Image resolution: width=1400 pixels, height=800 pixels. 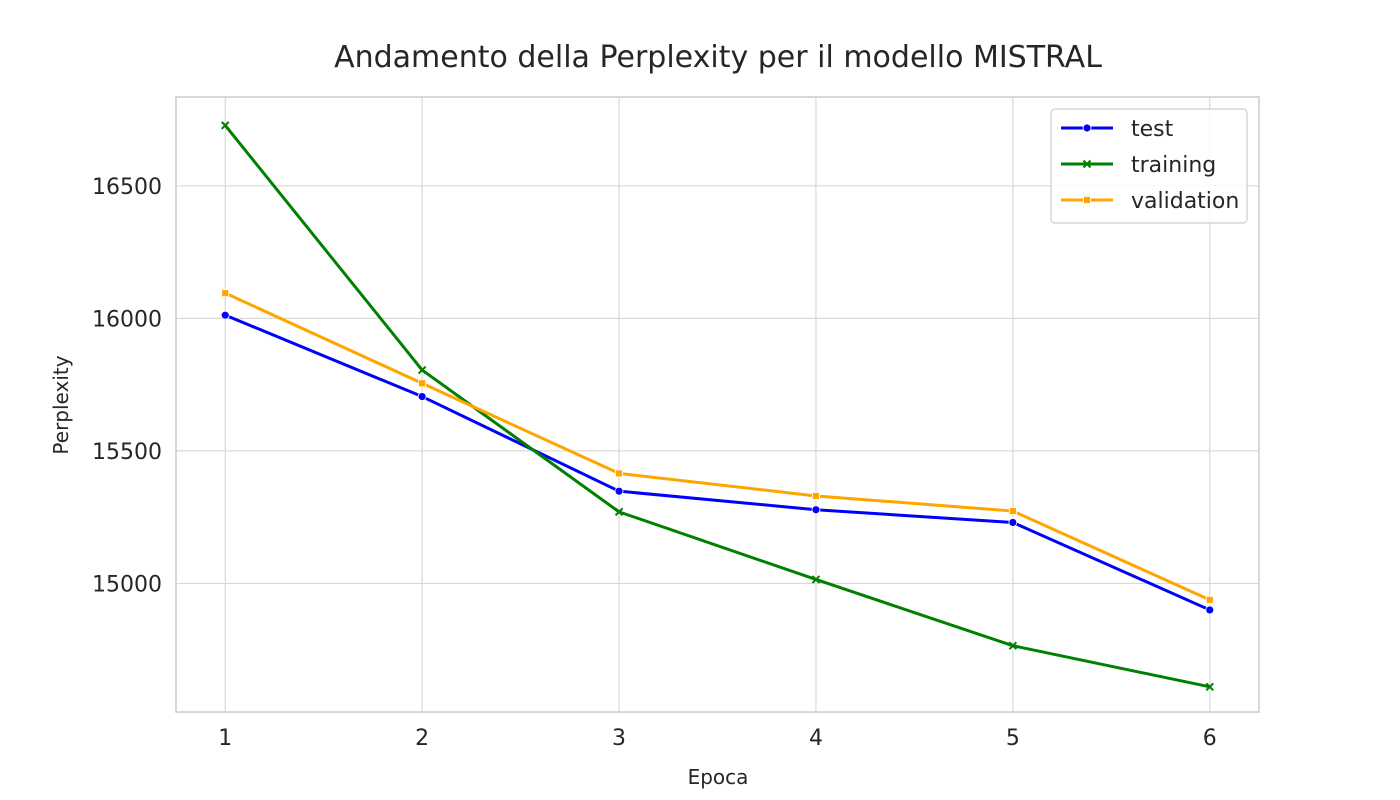 I want to click on legend-box, so click(x=1149, y=166).